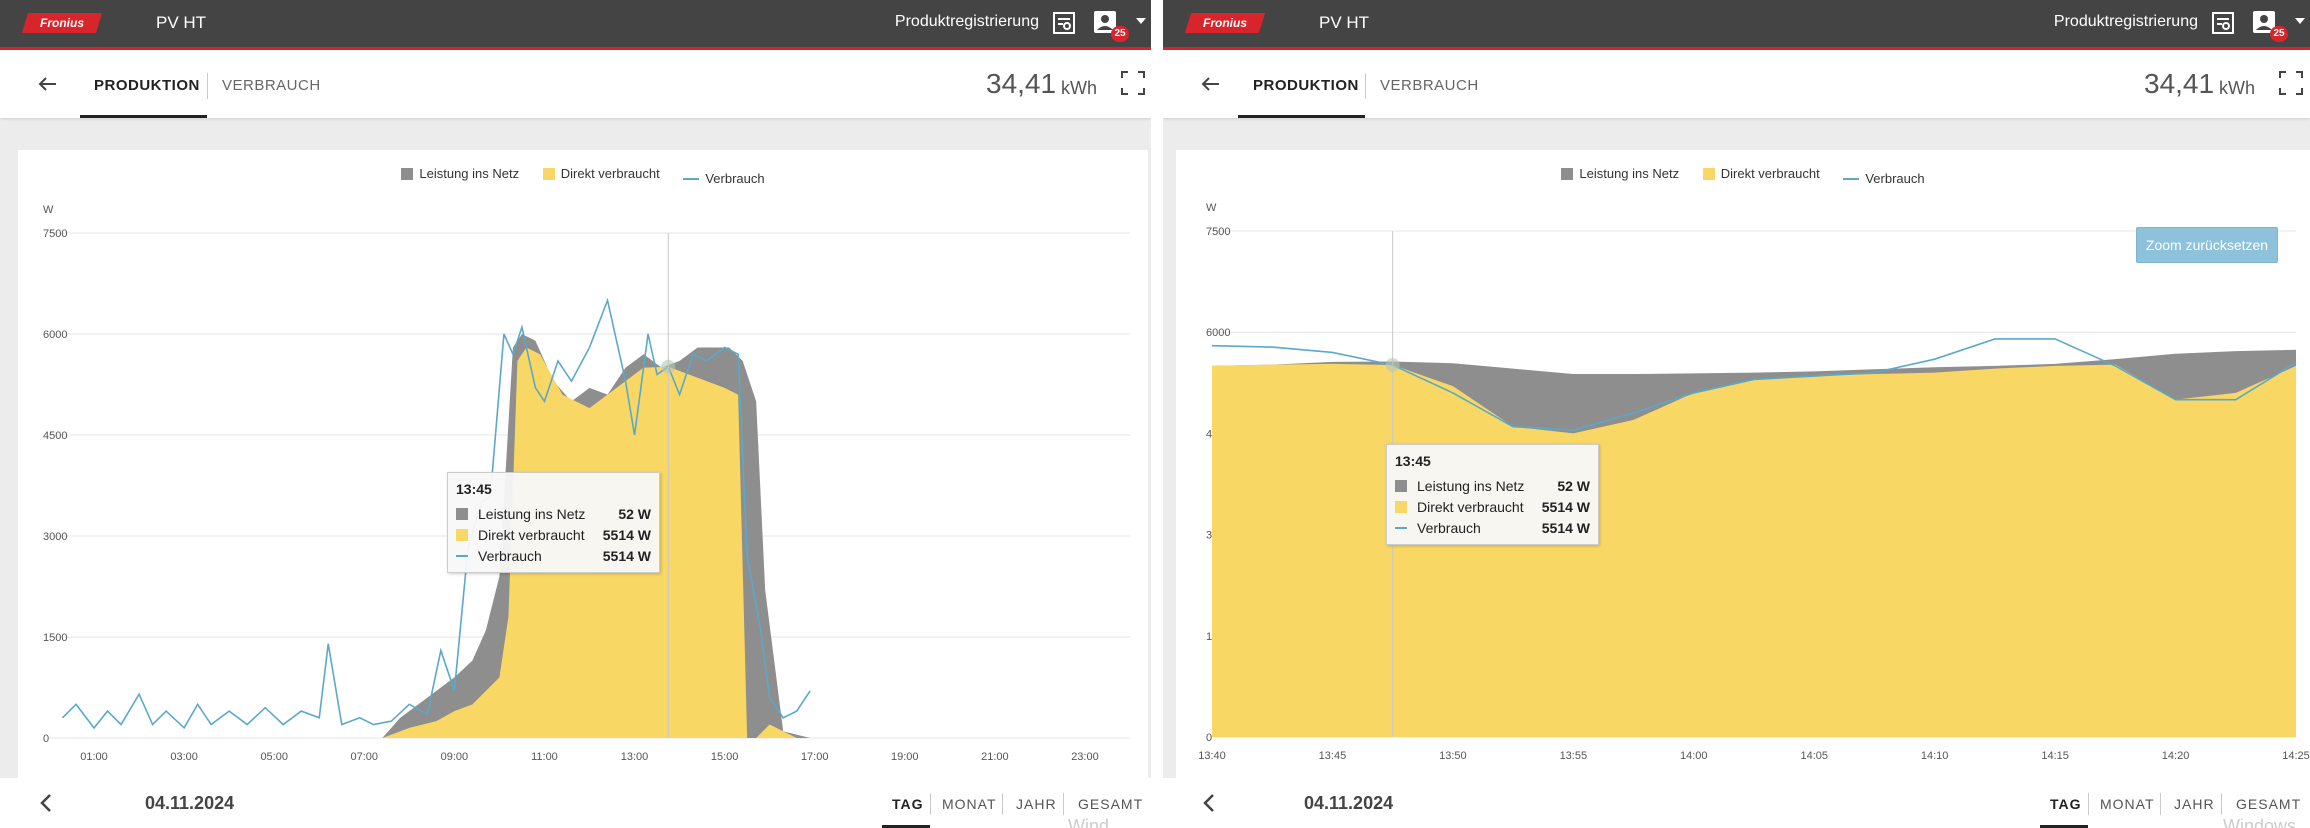 The image size is (2310, 828). Describe the element at coordinates (407, 173) in the screenshot. I see `legend-swatch-grid` at that location.